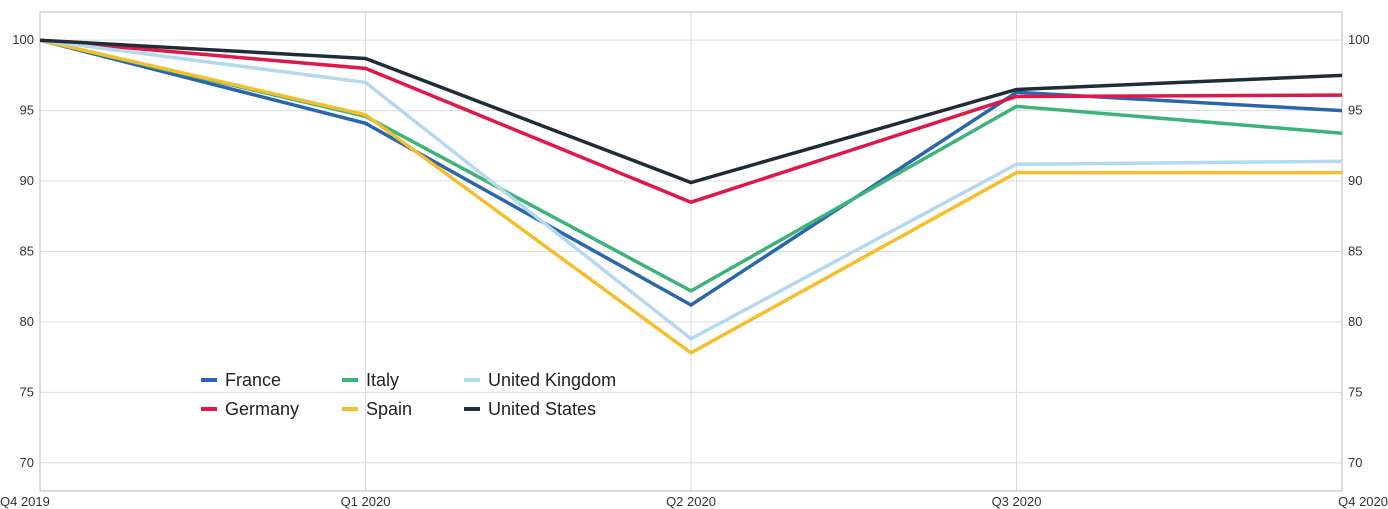  I want to click on legend-label-spain: Spain, so click(389, 409).